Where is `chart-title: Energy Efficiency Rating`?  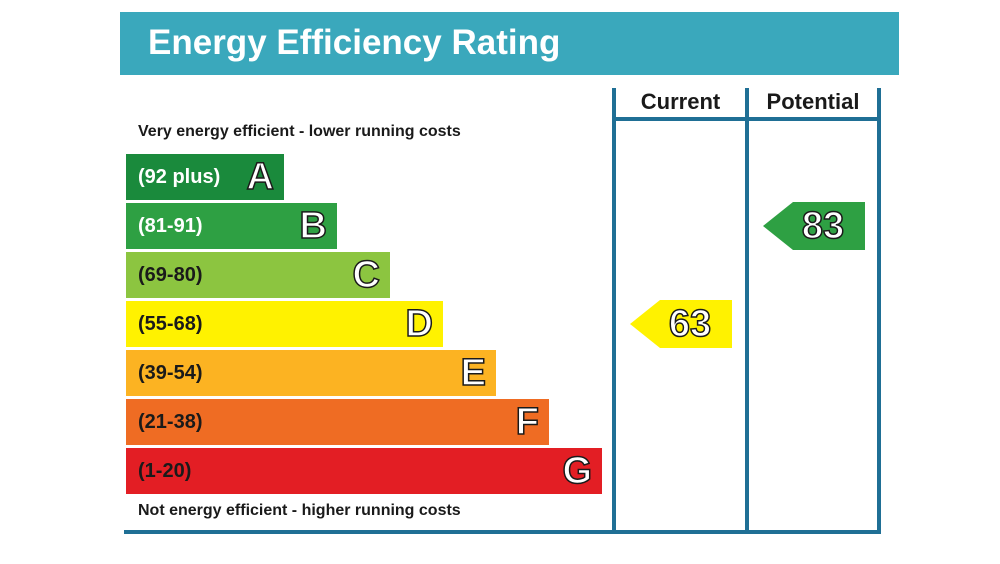 chart-title: Energy Efficiency Rating is located at coordinates (354, 42).